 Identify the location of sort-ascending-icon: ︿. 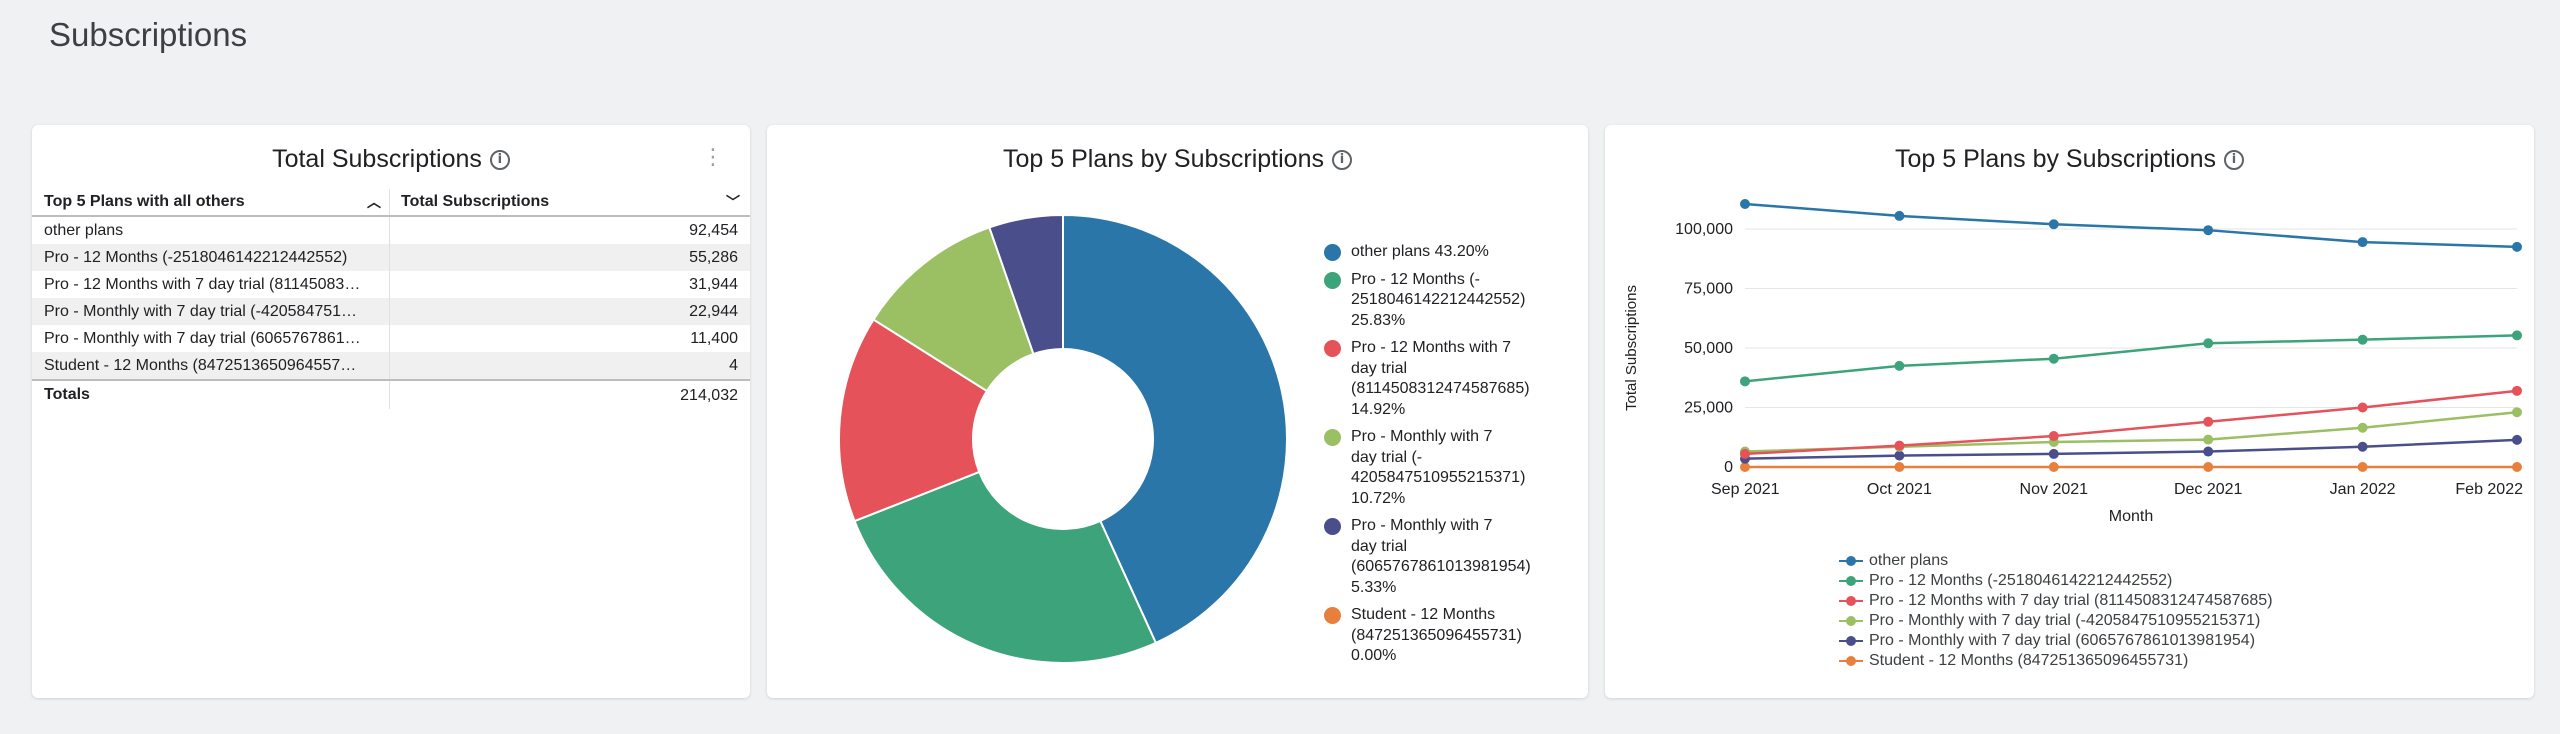
(374, 203).